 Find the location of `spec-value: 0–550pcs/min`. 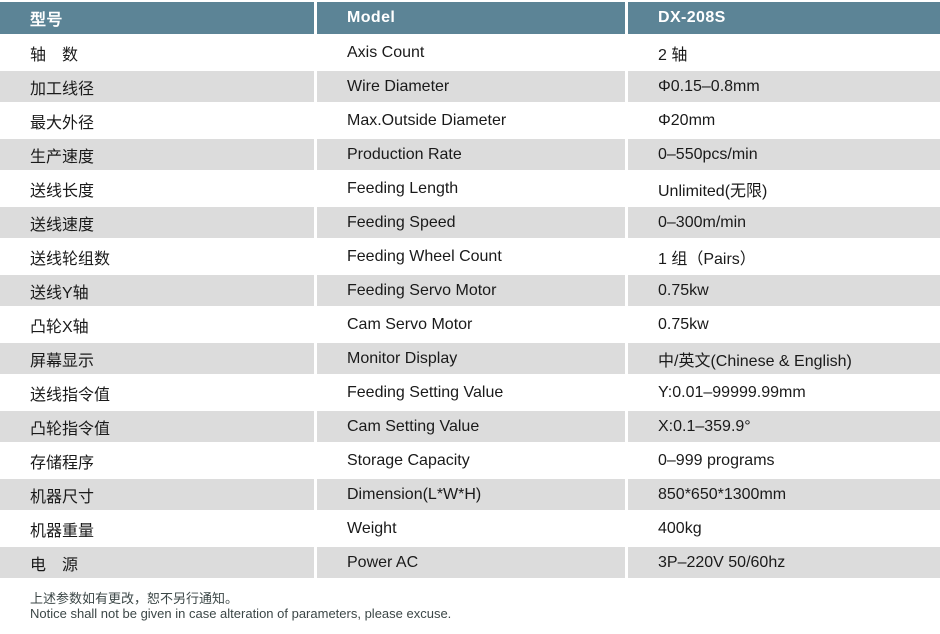

spec-value: 0–550pcs/min is located at coordinates (784, 154).